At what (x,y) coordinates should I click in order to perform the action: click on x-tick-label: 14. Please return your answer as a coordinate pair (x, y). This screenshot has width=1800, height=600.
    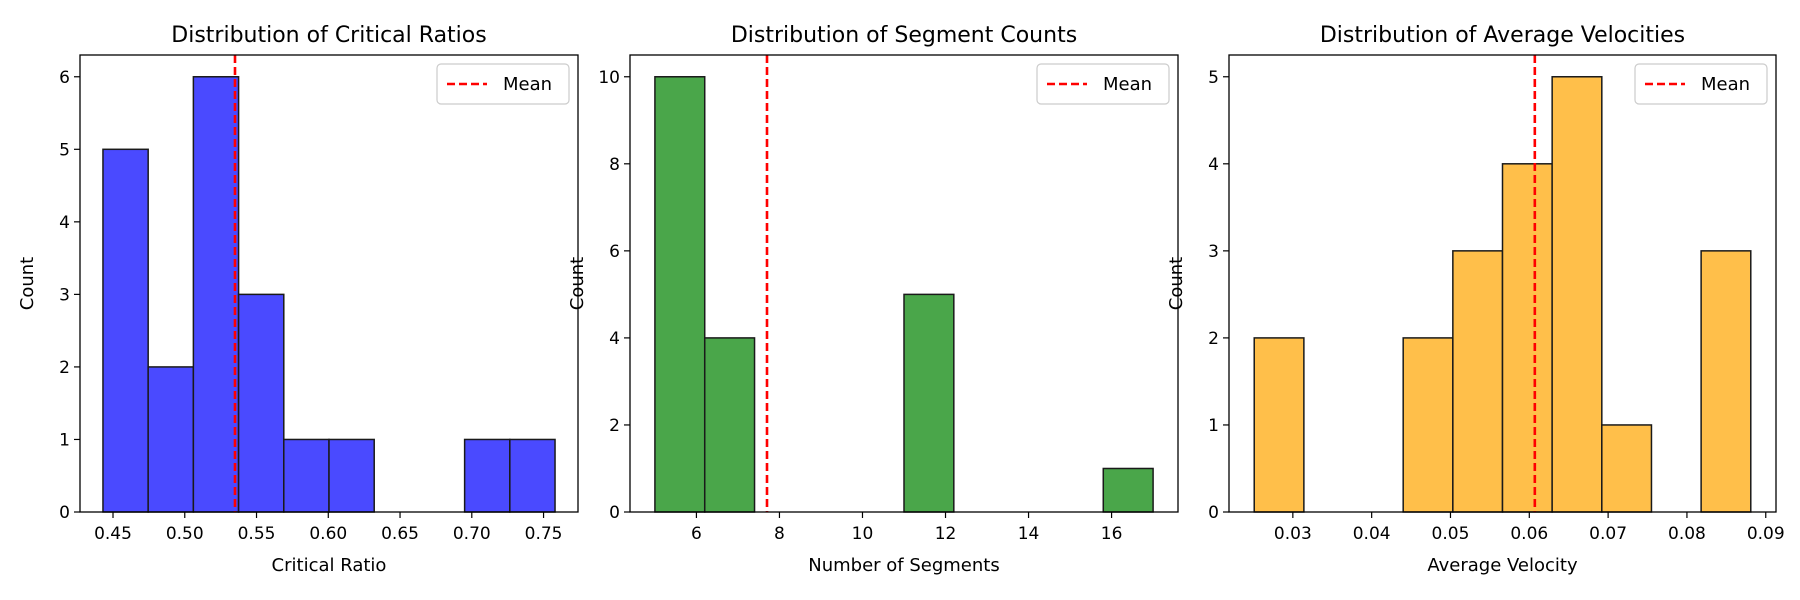
    Looking at the image, I should click on (1029, 534).